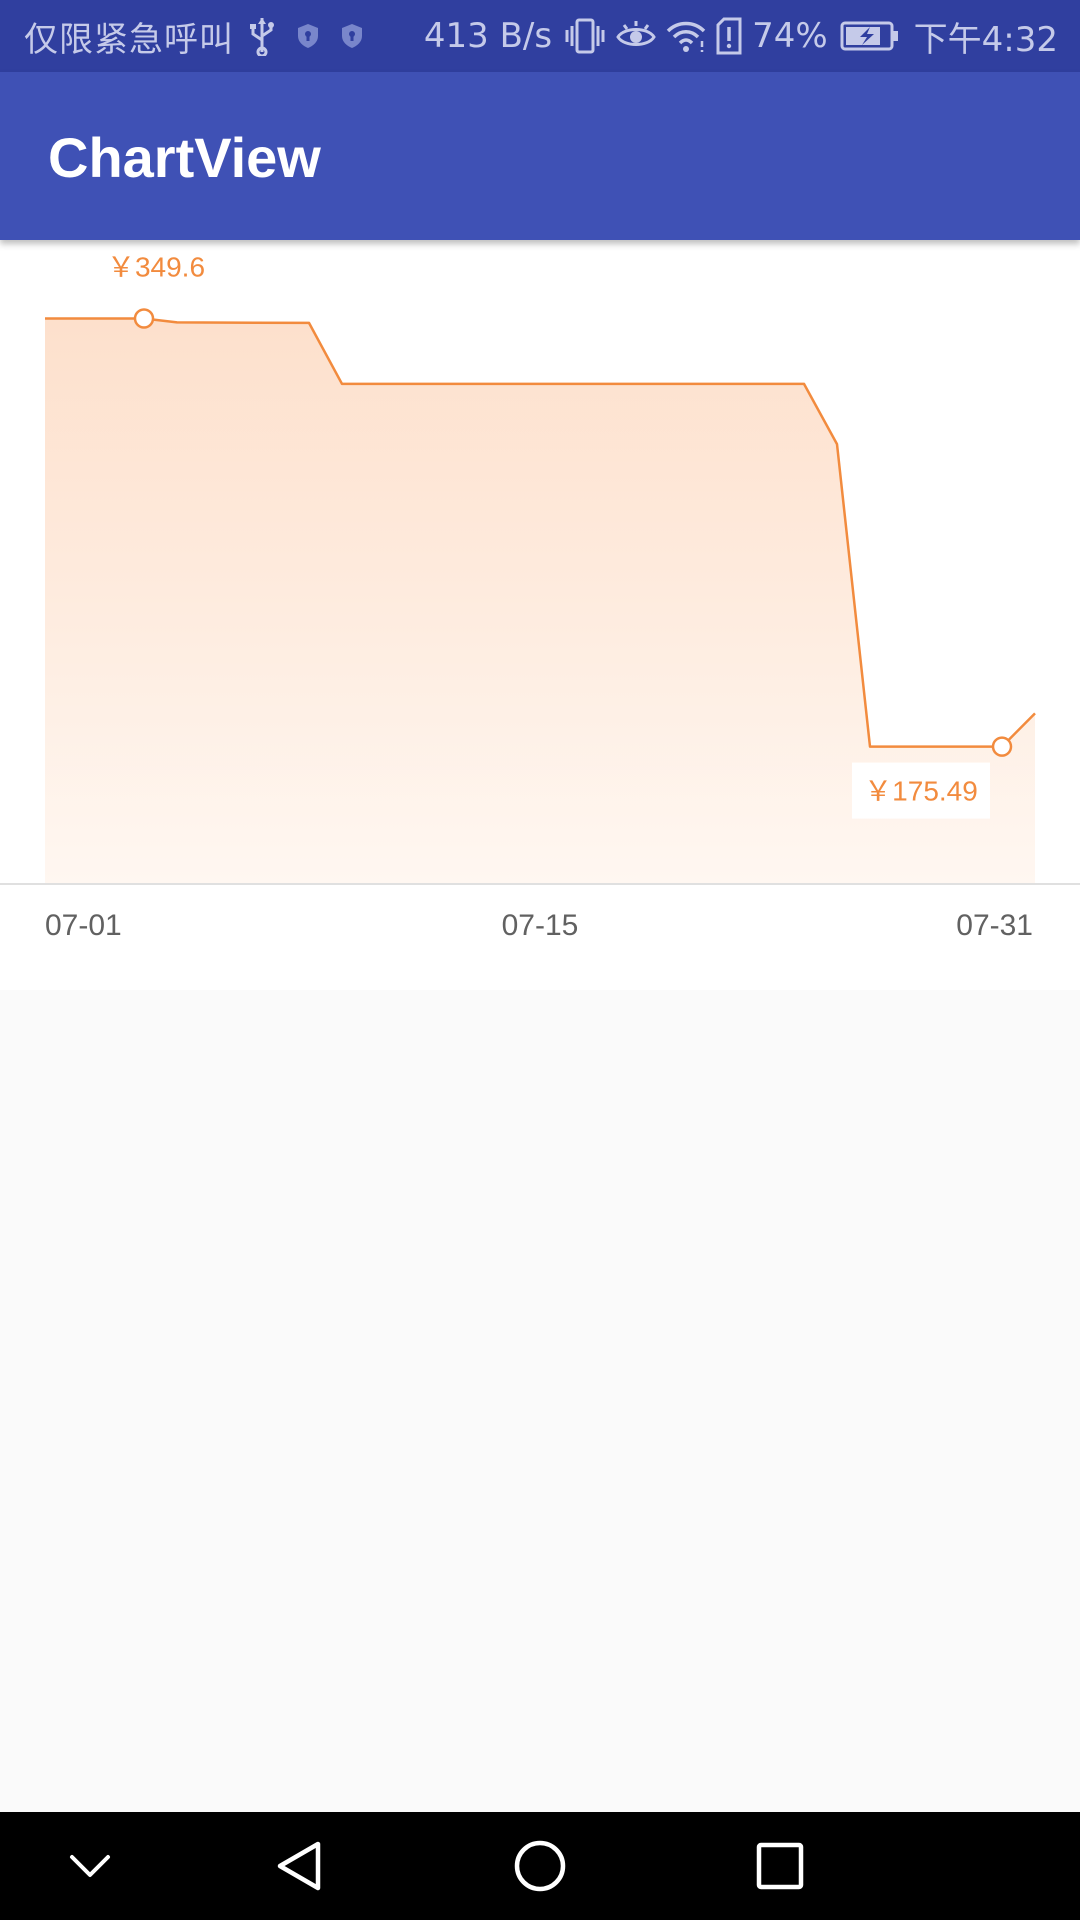  Describe the element at coordinates (1002, 746) in the screenshot. I see `min-price-marker` at that location.